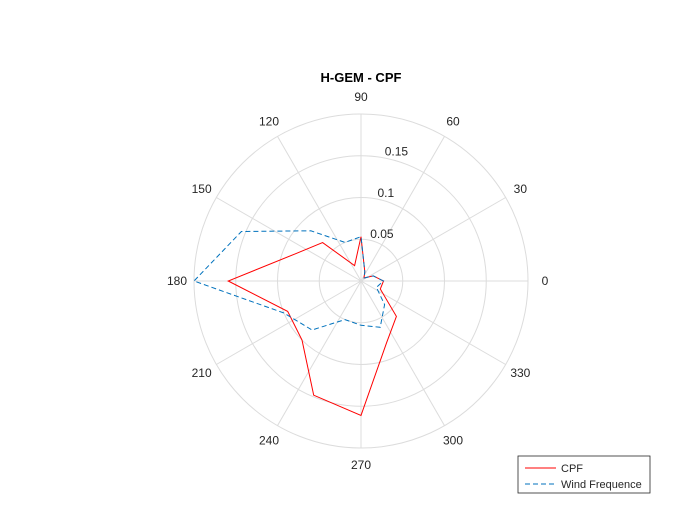  Describe the element at coordinates (520, 373) in the screenshot. I see `theta-tick-label: 330` at that location.